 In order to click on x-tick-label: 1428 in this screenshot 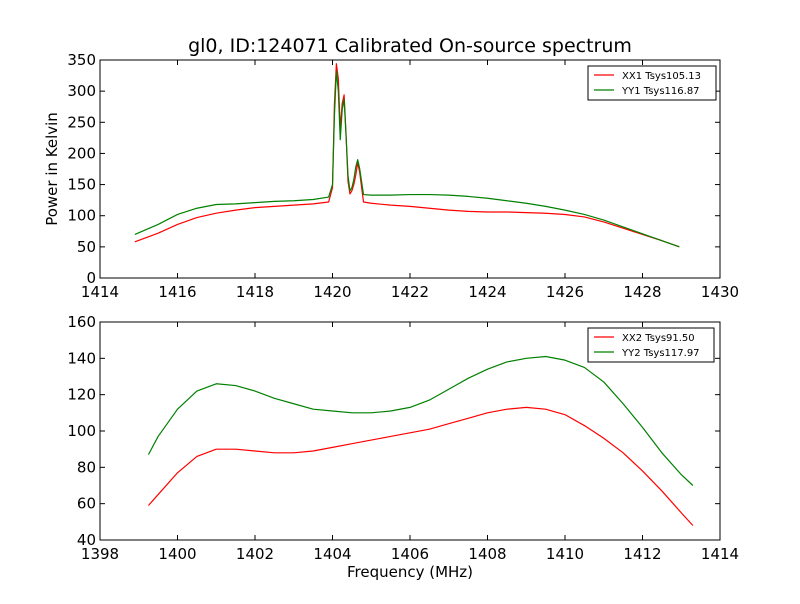, I will do `click(642, 292)`.